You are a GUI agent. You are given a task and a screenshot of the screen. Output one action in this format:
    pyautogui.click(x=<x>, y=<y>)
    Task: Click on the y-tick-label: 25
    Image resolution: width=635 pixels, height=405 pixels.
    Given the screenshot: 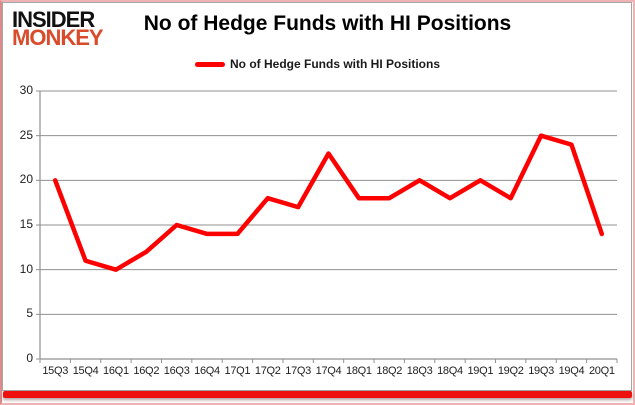 What is the action you would take?
    pyautogui.click(x=26, y=134)
    